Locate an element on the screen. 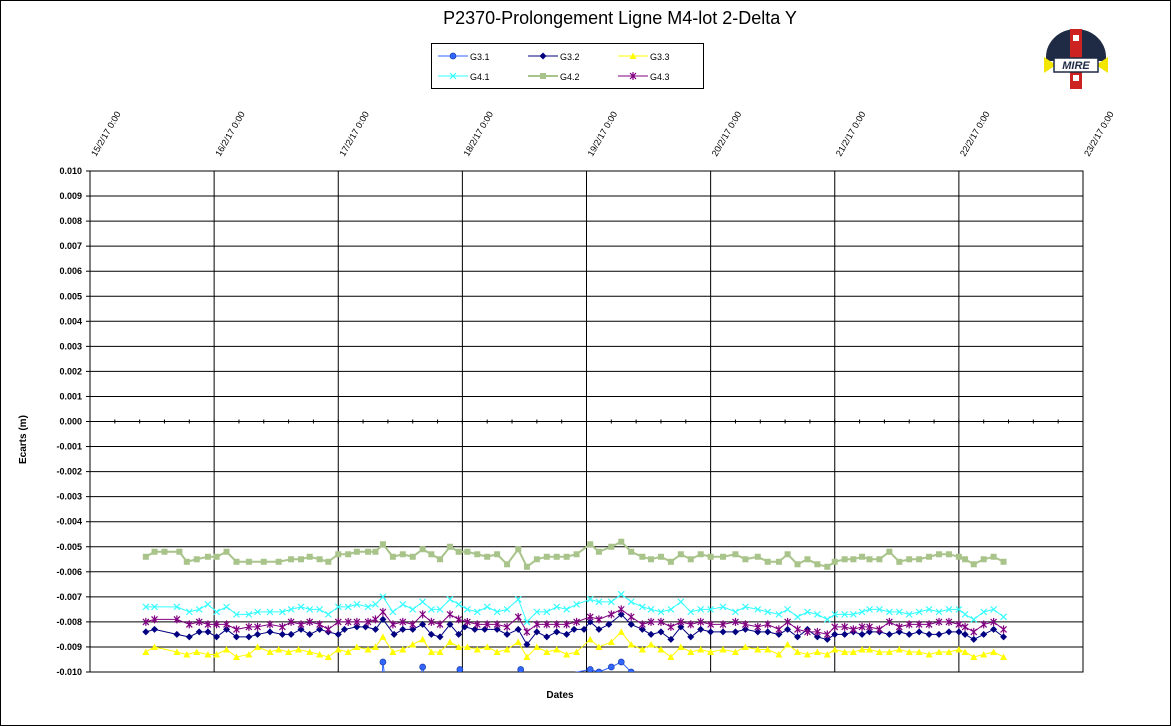 The height and width of the screenshot is (726, 1171). legend-item-G3-1: G3.1 is located at coordinates (477, 57).